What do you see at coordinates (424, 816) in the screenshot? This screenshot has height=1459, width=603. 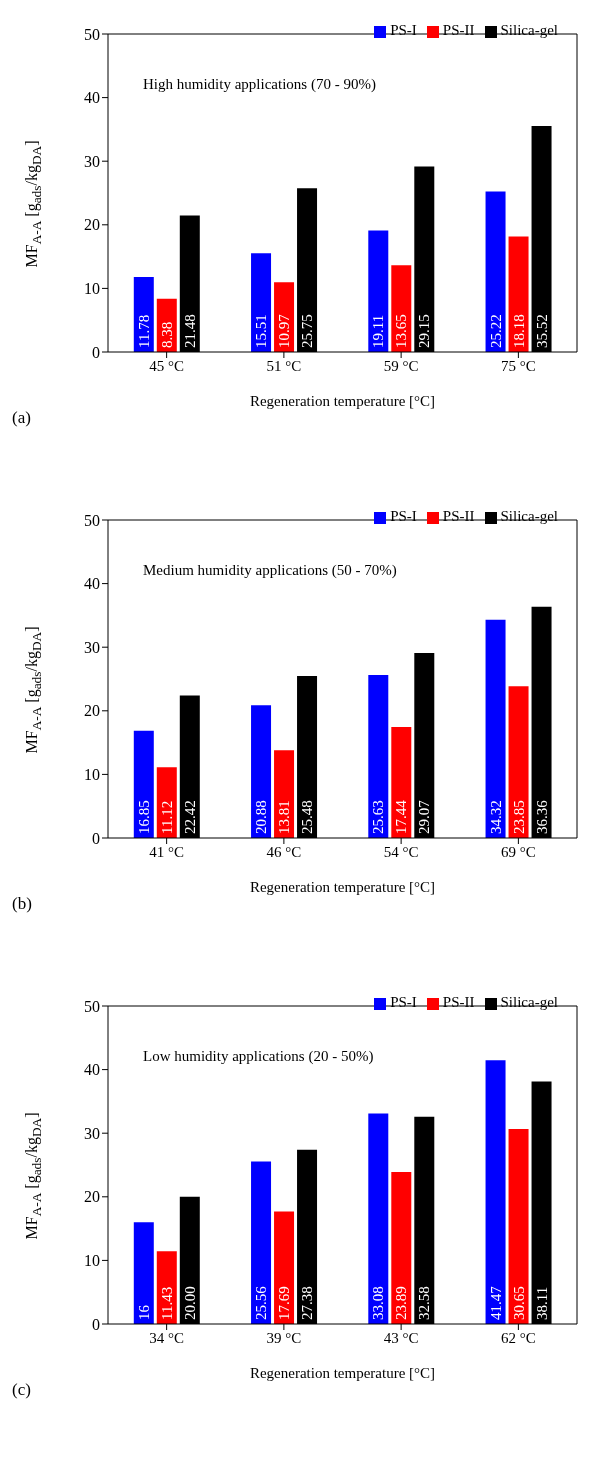 I see `data-label: 29.07` at bounding box center [424, 816].